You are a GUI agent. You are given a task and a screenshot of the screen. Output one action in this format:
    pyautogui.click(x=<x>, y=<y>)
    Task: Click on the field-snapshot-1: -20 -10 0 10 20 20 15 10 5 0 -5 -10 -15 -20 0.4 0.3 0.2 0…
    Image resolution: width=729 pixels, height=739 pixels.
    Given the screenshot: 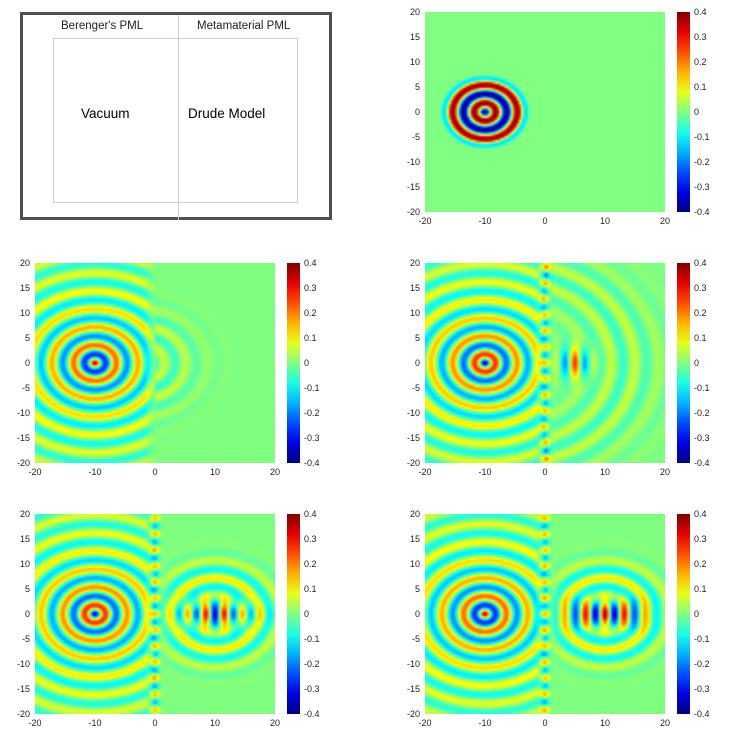 What is the action you would take?
    pyautogui.click(x=558, y=116)
    